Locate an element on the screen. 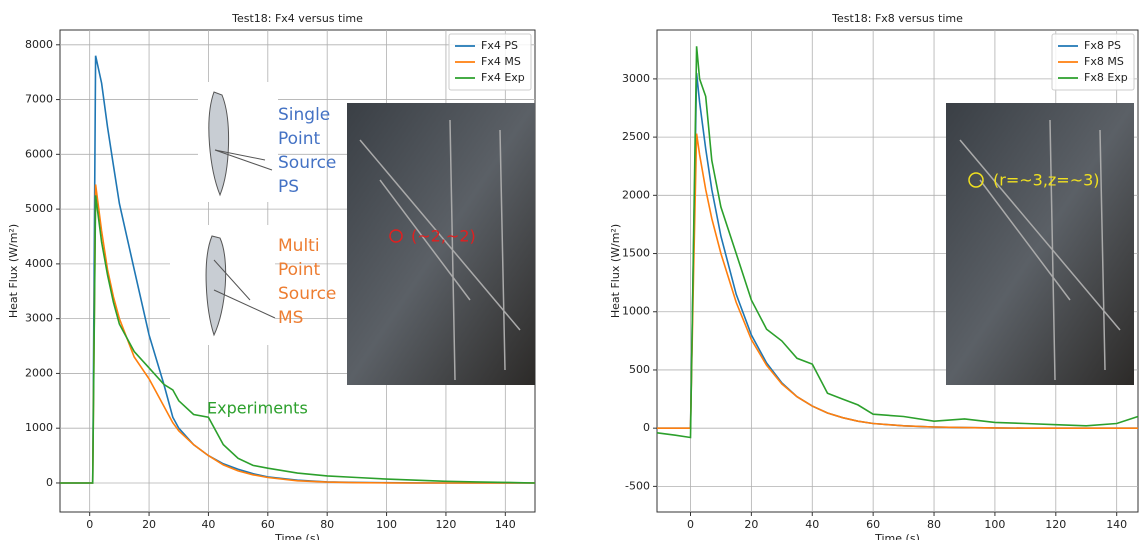 This screenshot has width=1141, height=540. y-tick-label: 1500 is located at coordinates (636, 253).